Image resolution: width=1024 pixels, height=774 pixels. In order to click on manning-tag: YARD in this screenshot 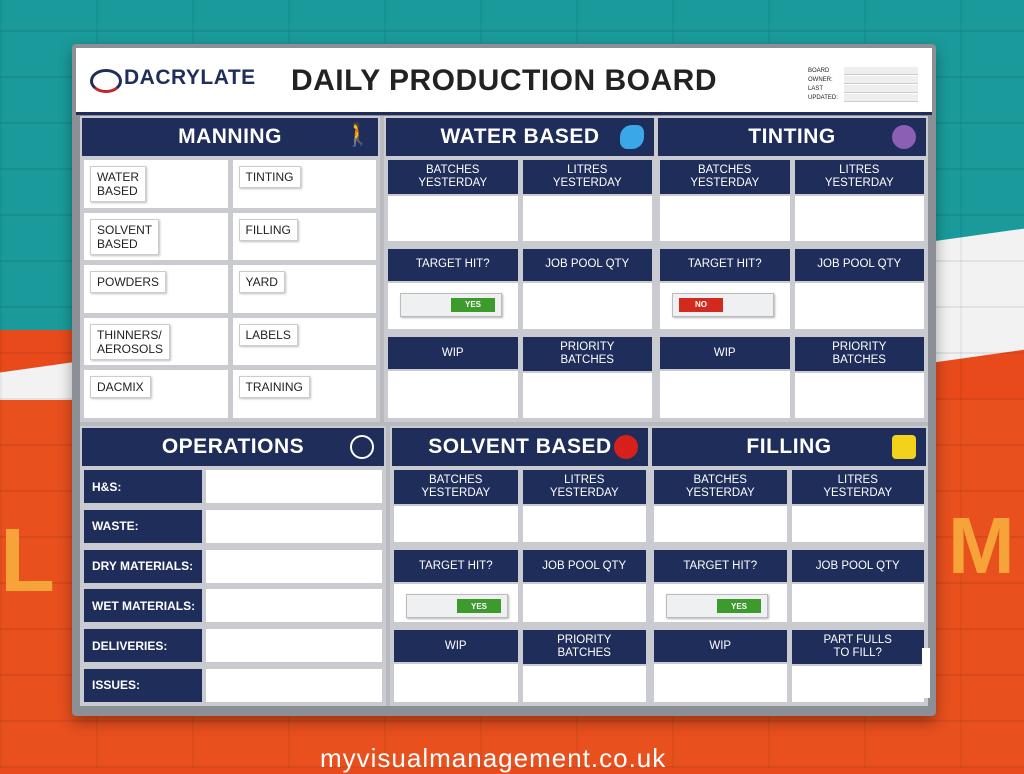, I will do `click(261, 282)`.